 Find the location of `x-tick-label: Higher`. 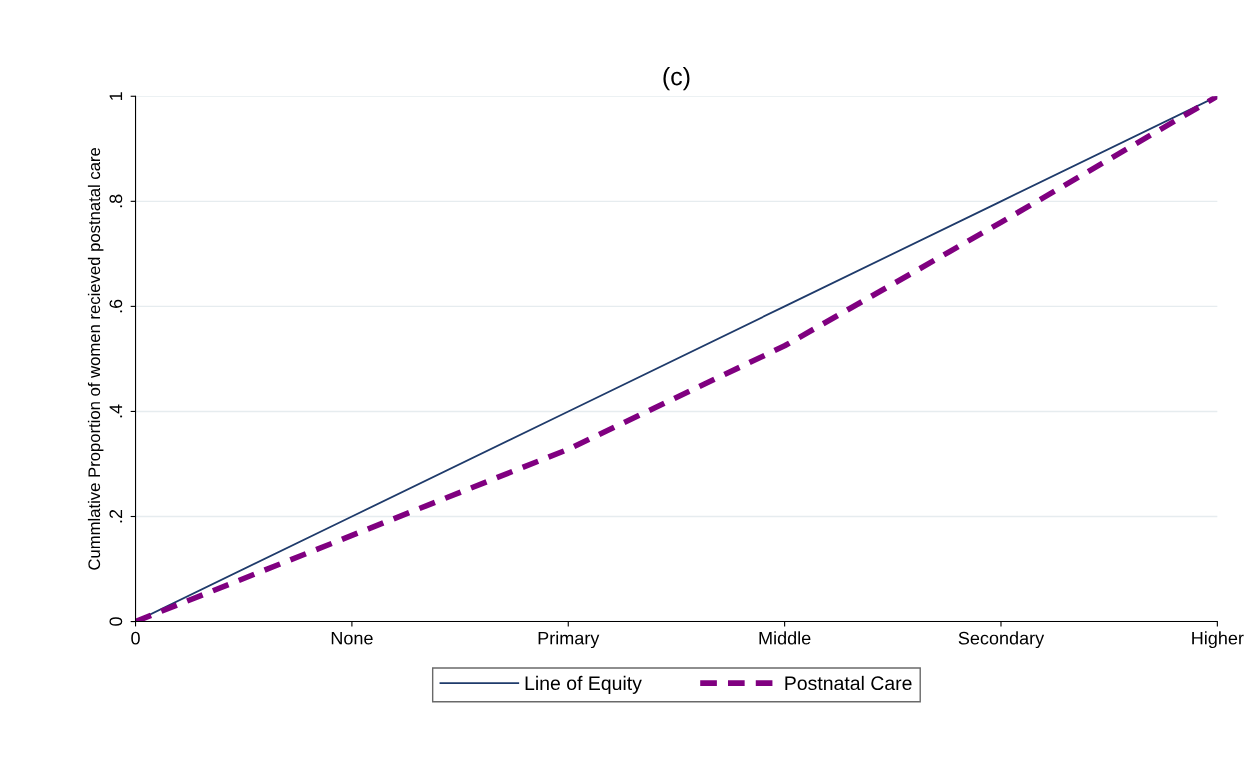

x-tick-label: Higher is located at coordinates (1218, 640).